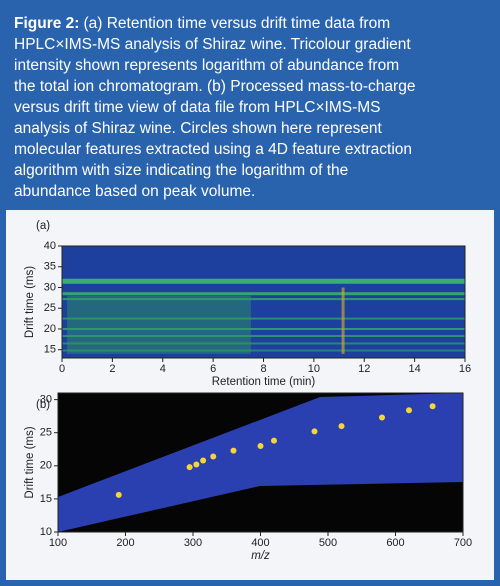 This screenshot has width=500, height=586. Describe the element at coordinates (46, 23) in the screenshot. I see `caption-label: Figure 2:` at that location.